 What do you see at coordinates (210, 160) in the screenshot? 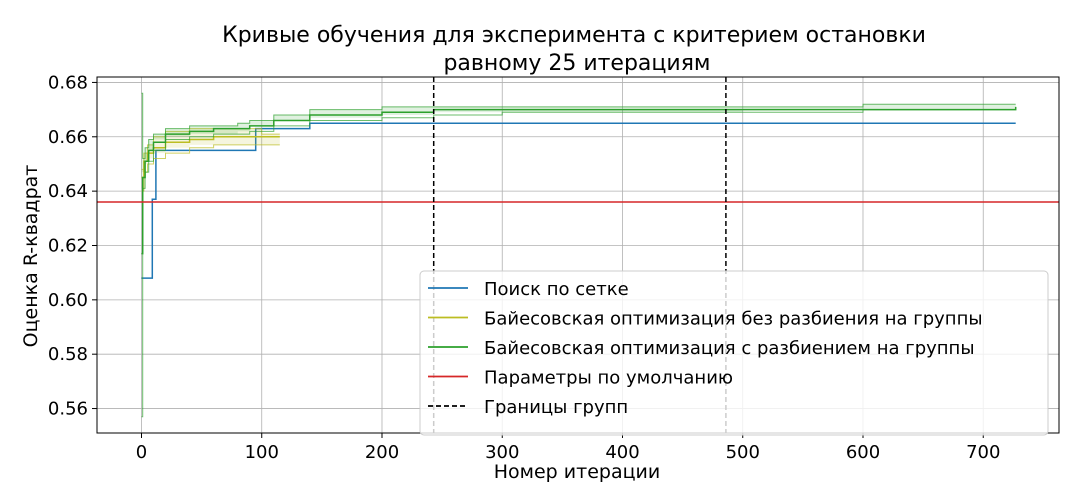
I see `series-1-band` at bounding box center [210, 160].